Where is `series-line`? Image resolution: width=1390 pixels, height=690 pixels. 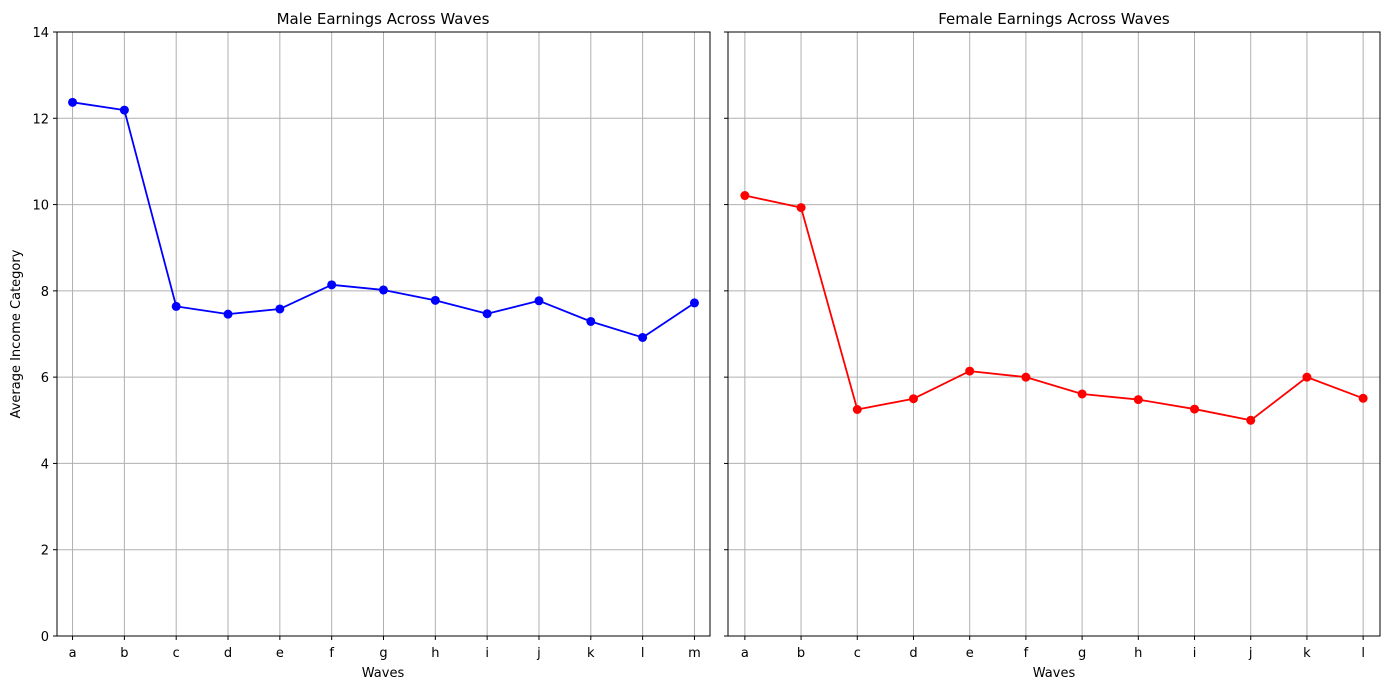 series-line is located at coordinates (1054, 308).